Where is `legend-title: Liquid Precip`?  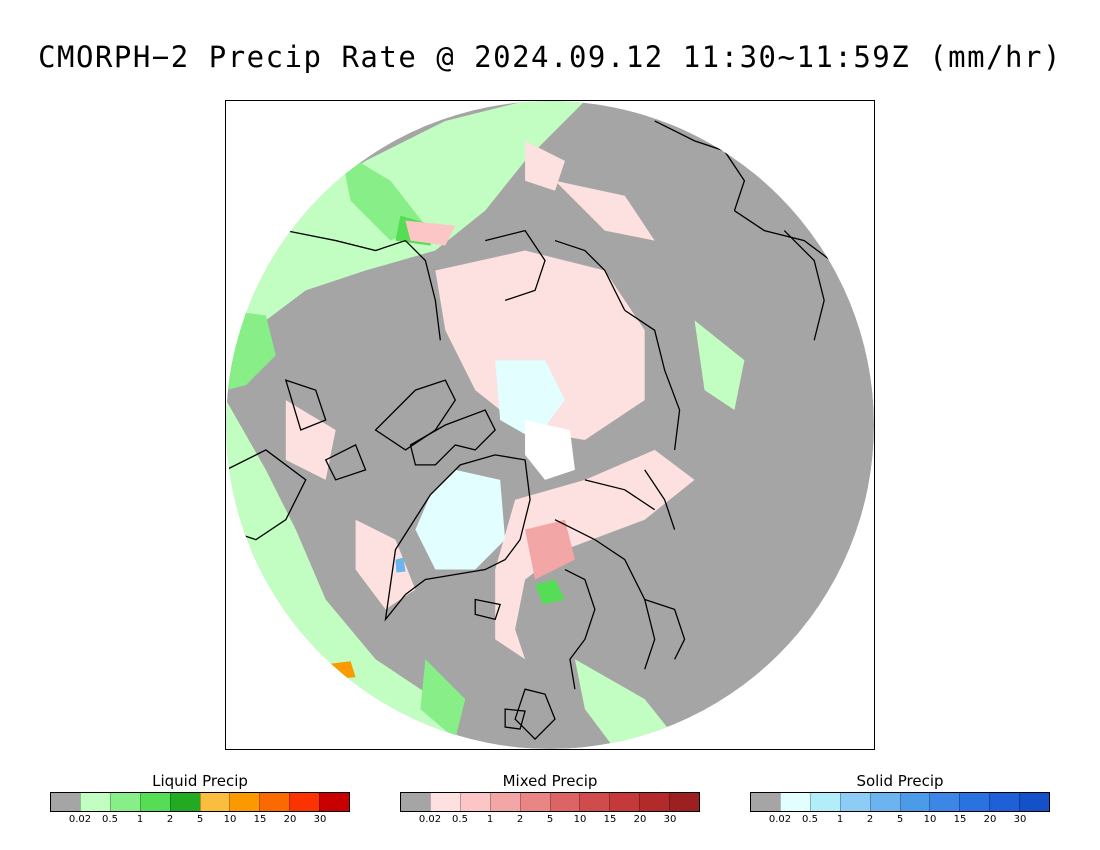 legend-title: Liquid Precip is located at coordinates (200, 781).